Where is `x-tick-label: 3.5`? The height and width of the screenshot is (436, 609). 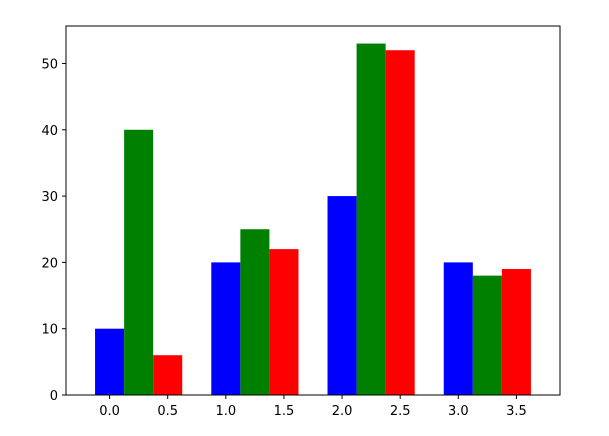
x-tick-label: 3.5 is located at coordinates (516, 411).